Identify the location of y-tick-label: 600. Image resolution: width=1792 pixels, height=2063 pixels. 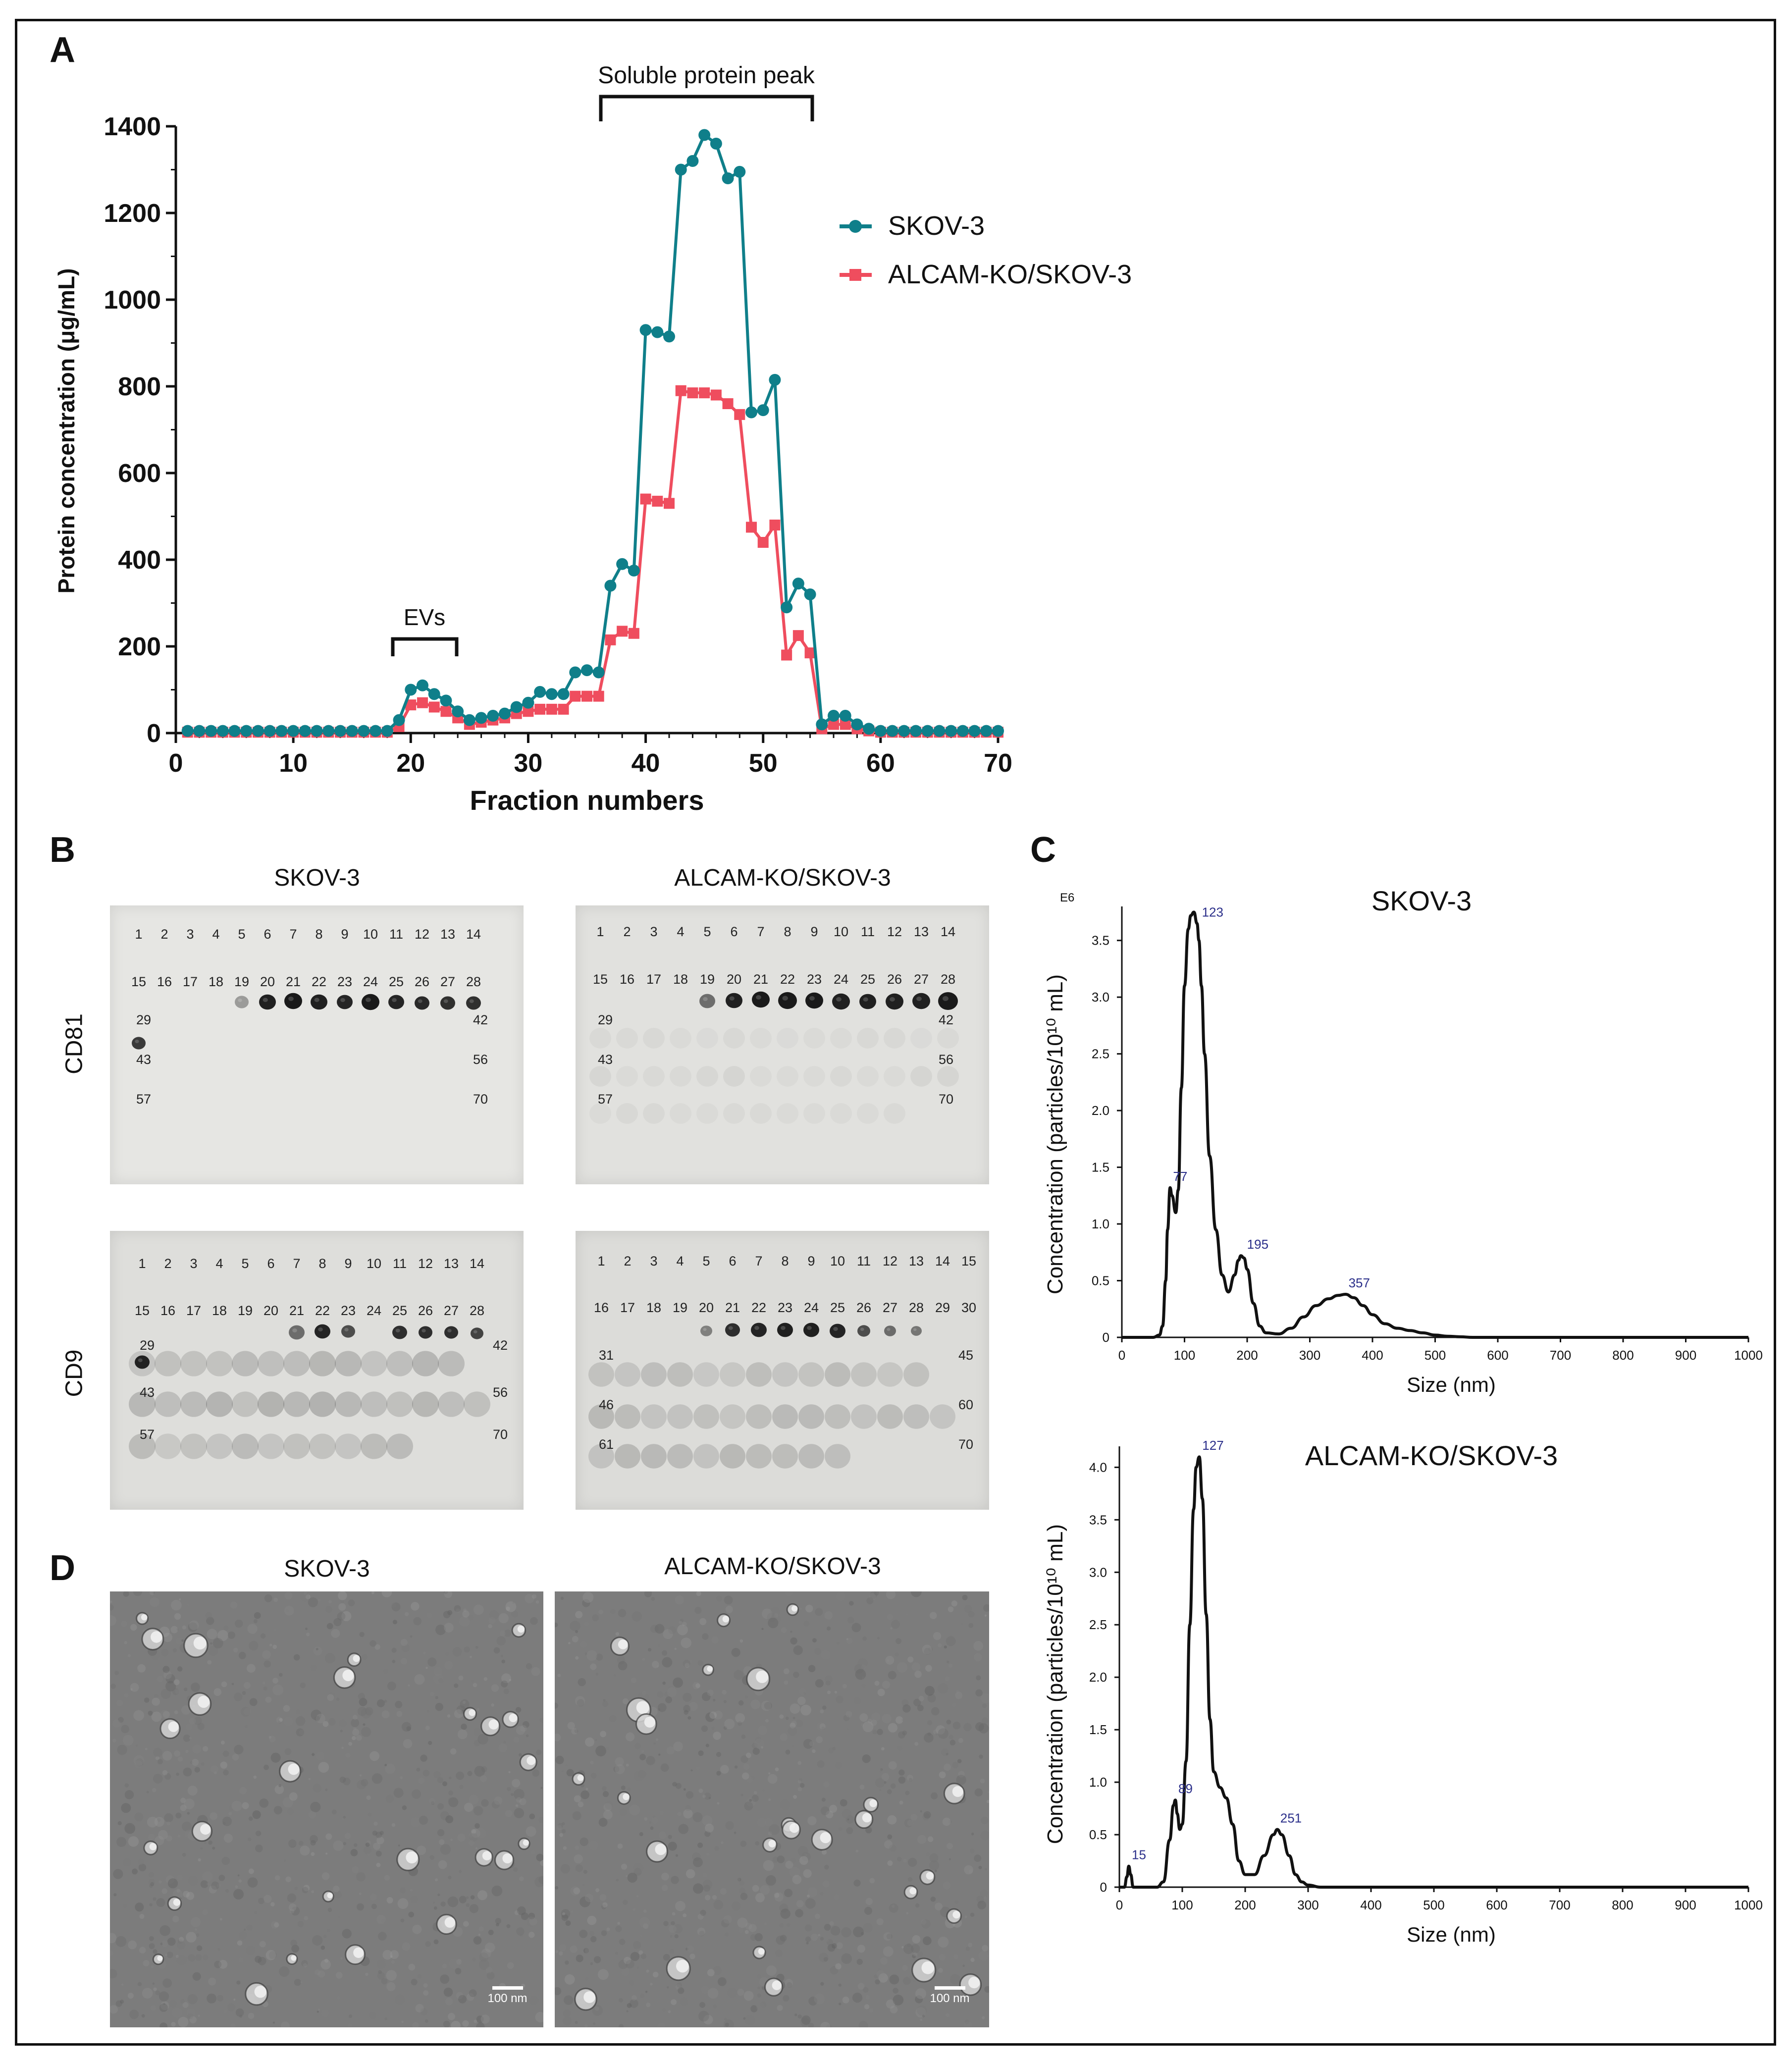
(140, 473).